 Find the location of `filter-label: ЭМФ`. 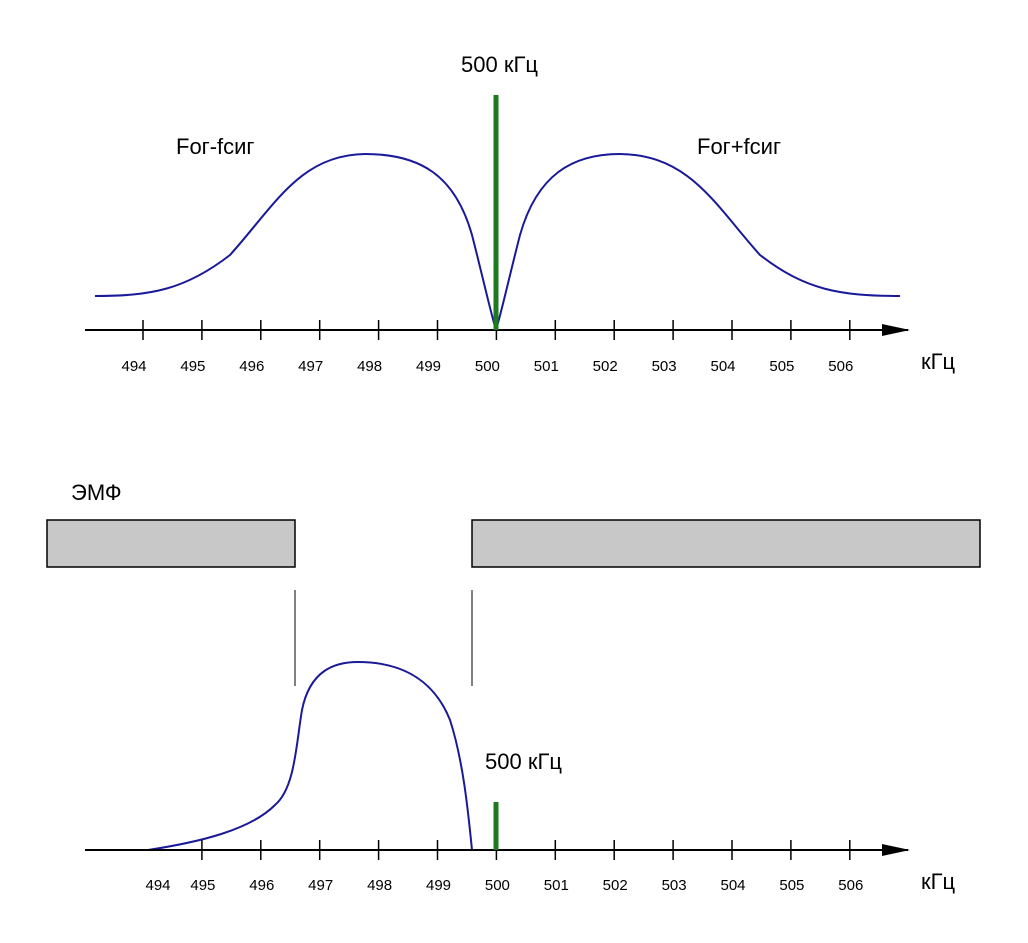

filter-label: ЭМФ is located at coordinates (96, 492).